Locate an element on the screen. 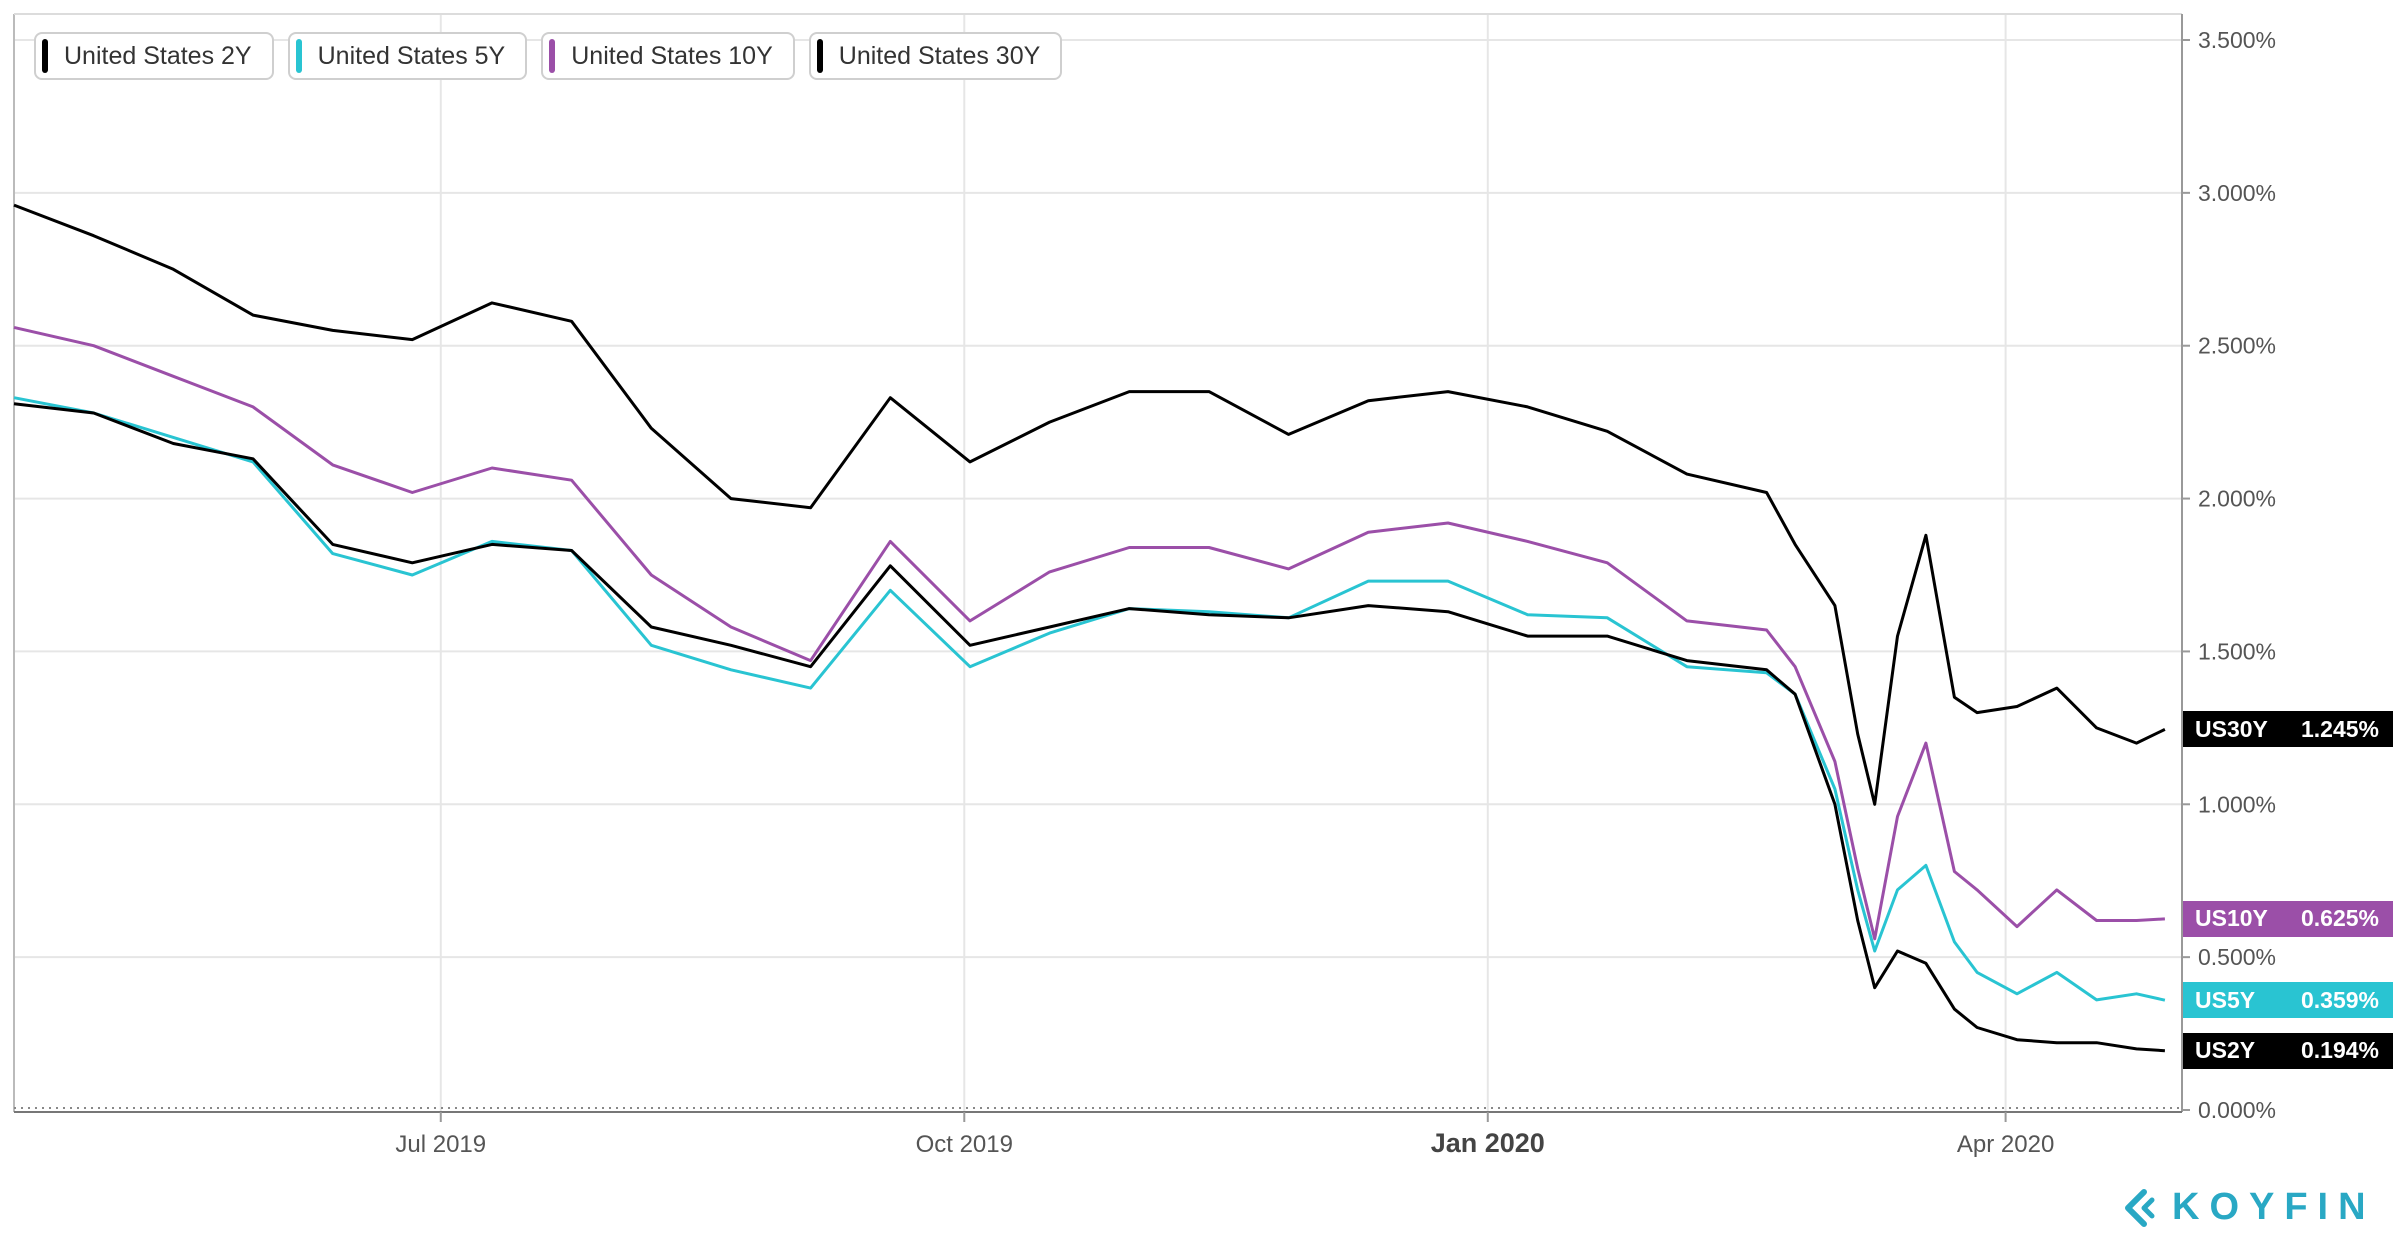  legend-item-us5y: United States 5Y is located at coordinates (407, 56).